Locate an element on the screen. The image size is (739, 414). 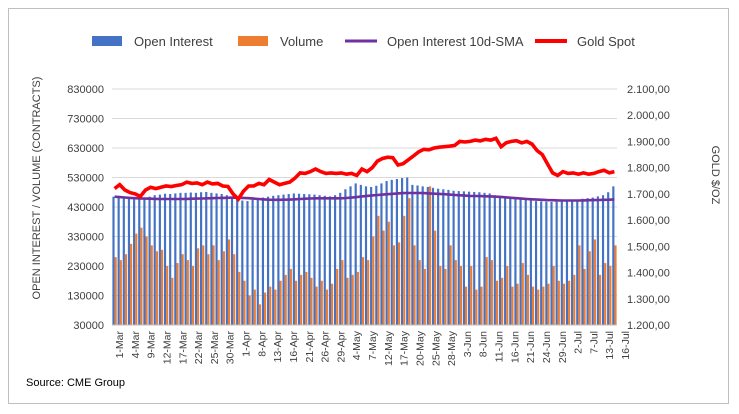
source-caption: Source: CME Group is located at coordinates (76, 383).